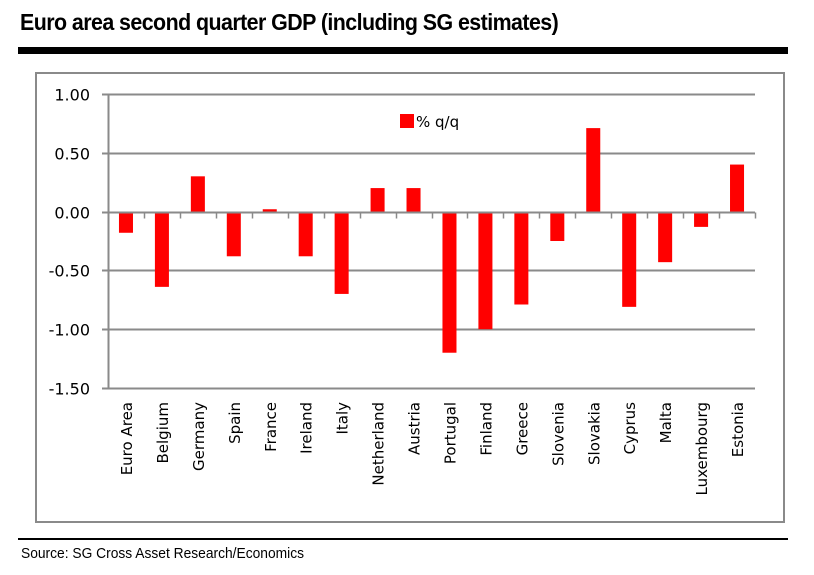 Image resolution: width=814 pixels, height=575 pixels. I want to click on x-tick-label: Germany, so click(199, 436).